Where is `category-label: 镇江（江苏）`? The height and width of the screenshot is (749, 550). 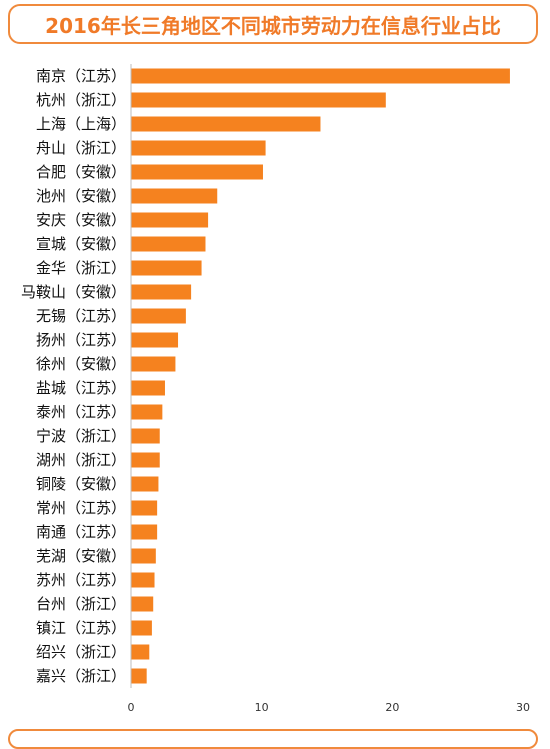
category-label: 镇江（江苏） is located at coordinates (81, 628).